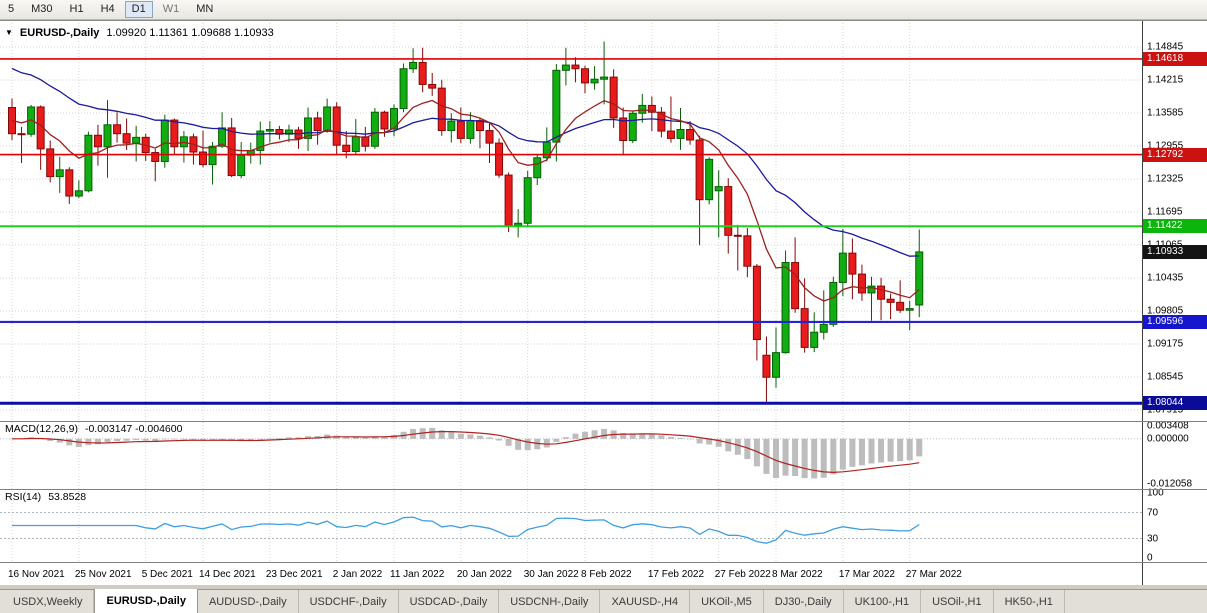 The height and width of the screenshot is (613, 1207). I want to click on rsi-axis-label: 100, so click(1155, 493).